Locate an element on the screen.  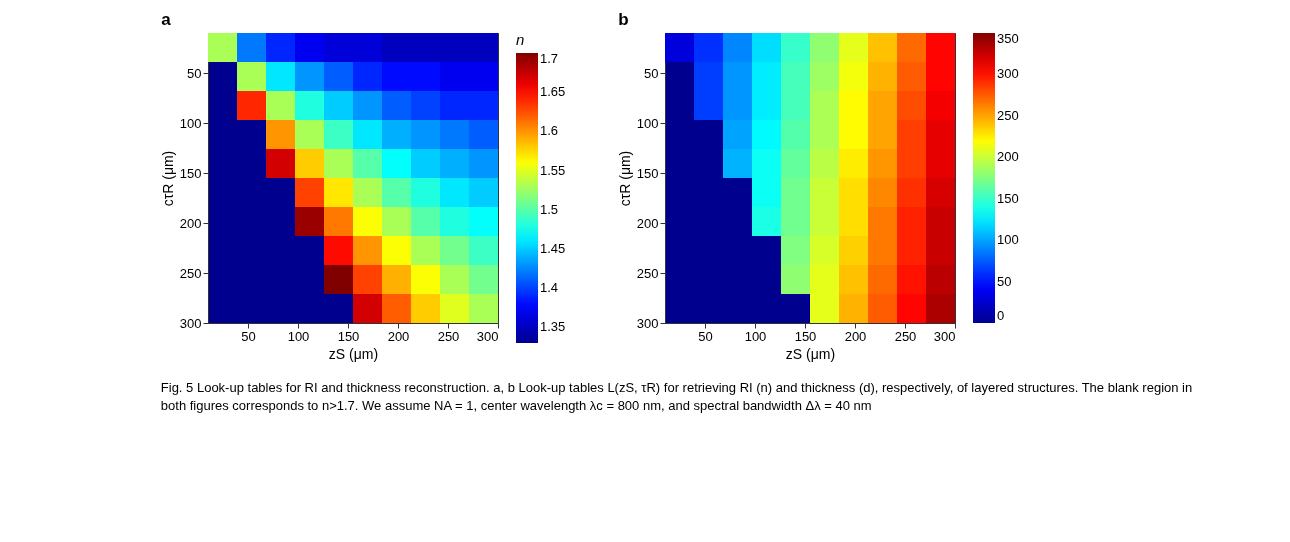
color-bar-label: 200 is located at coordinates (1008, 157).